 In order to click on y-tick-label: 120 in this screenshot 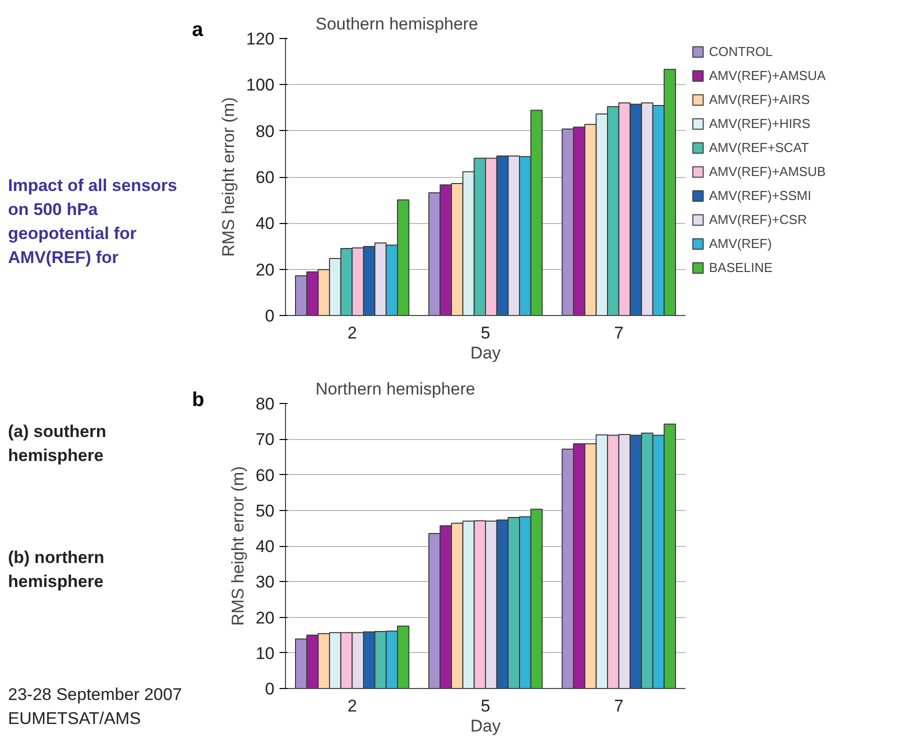, I will do `click(260, 39)`.